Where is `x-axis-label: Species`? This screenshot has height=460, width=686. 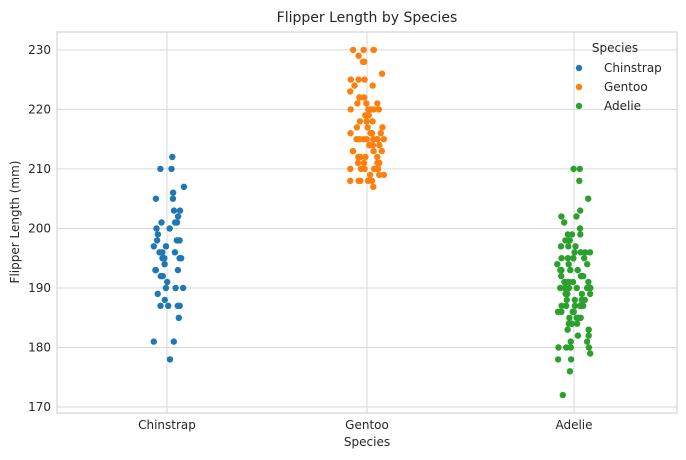
x-axis-label: Species is located at coordinates (367, 442).